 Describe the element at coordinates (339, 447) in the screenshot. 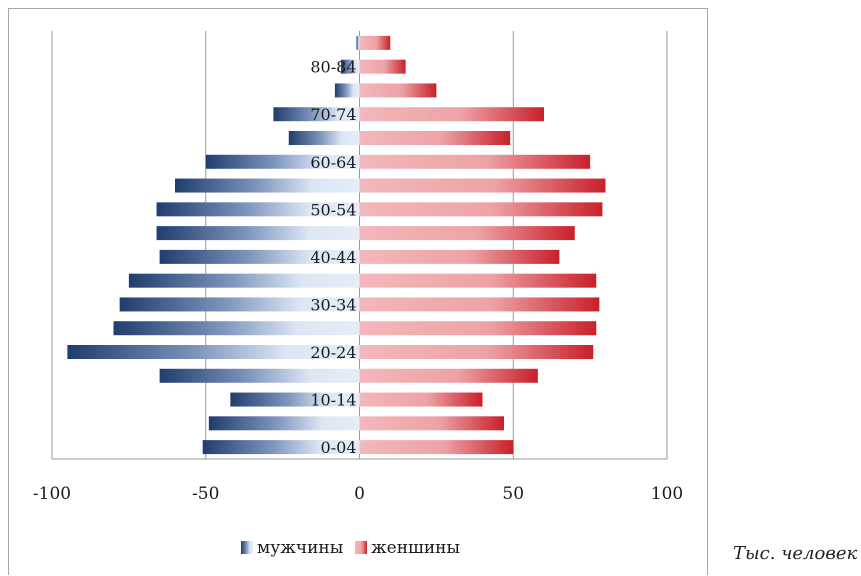

I see `category-label-0-04: 0-04` at that location.